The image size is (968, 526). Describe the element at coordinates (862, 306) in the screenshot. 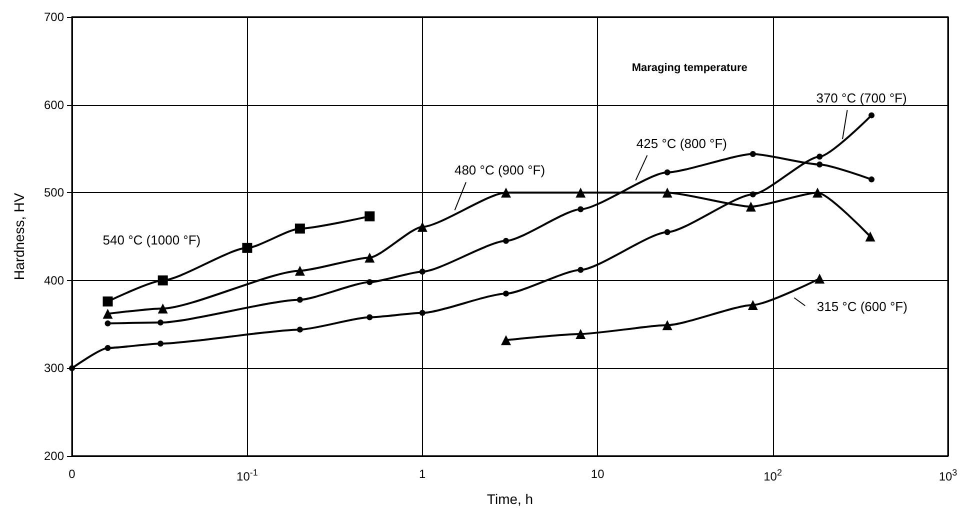

I see `annotation: 315 °C (600 °F)` at that location.